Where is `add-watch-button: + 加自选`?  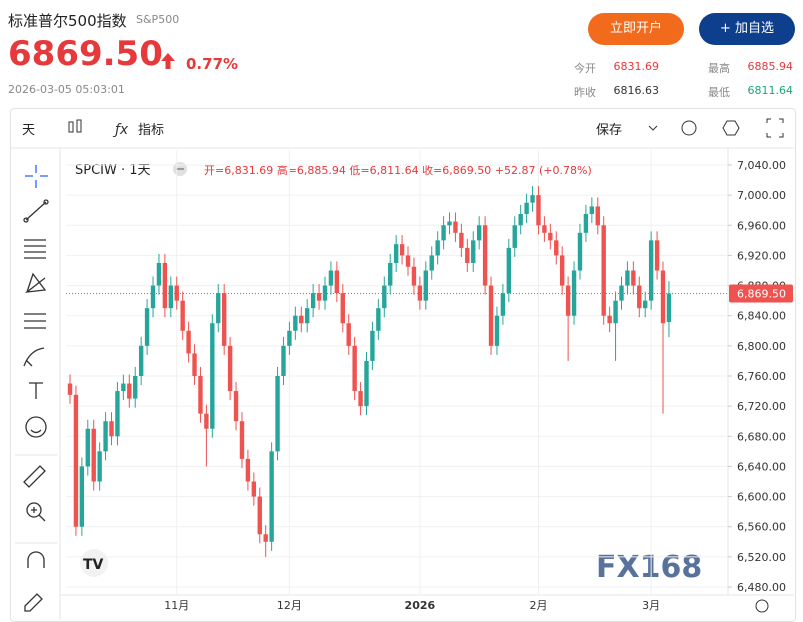 add-watch-button: + 加自选 is located at coordinates (747, 29).